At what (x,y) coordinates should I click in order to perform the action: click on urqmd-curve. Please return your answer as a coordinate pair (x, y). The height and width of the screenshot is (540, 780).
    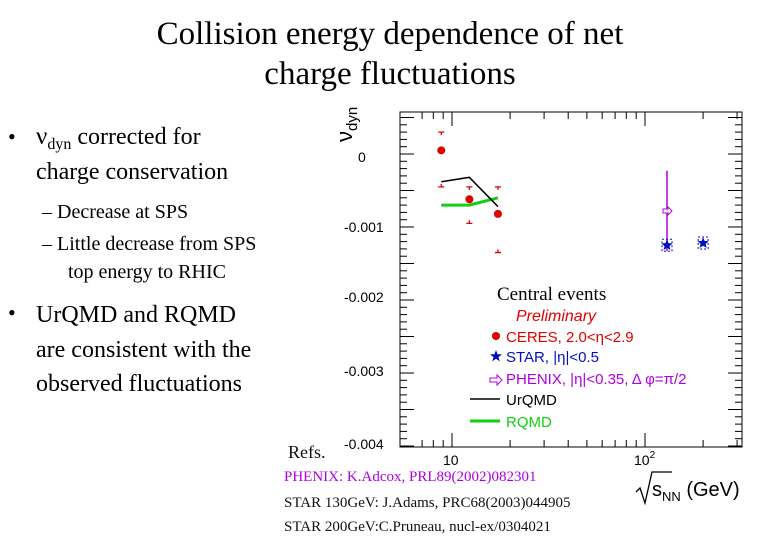
    Looking at the image, I should click on (470, 192).